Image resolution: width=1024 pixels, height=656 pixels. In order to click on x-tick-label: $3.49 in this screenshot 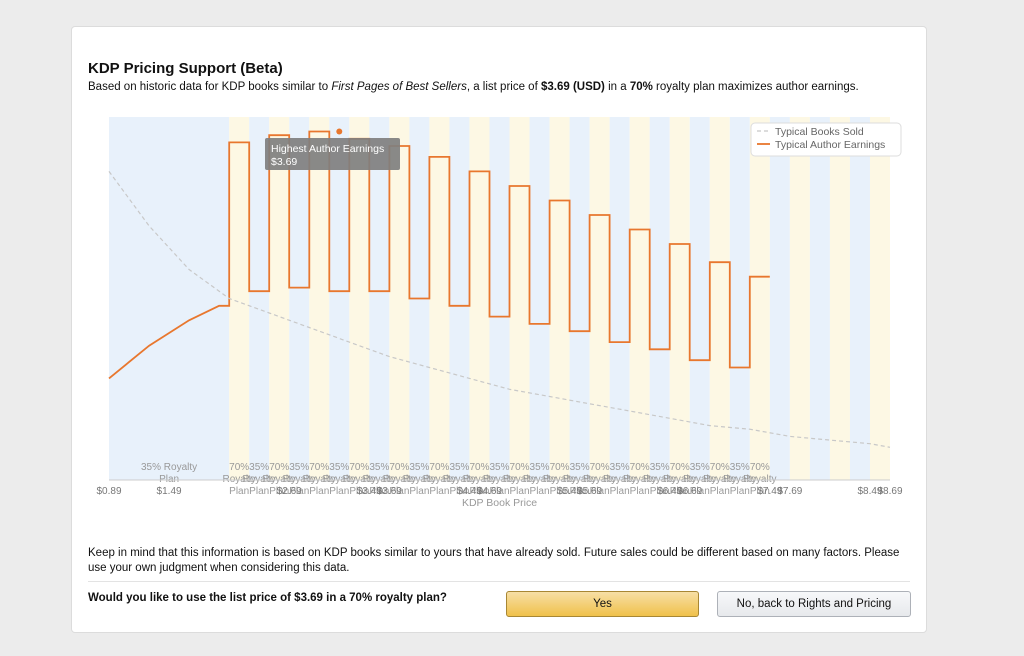, I will do `click(369, 491)`.